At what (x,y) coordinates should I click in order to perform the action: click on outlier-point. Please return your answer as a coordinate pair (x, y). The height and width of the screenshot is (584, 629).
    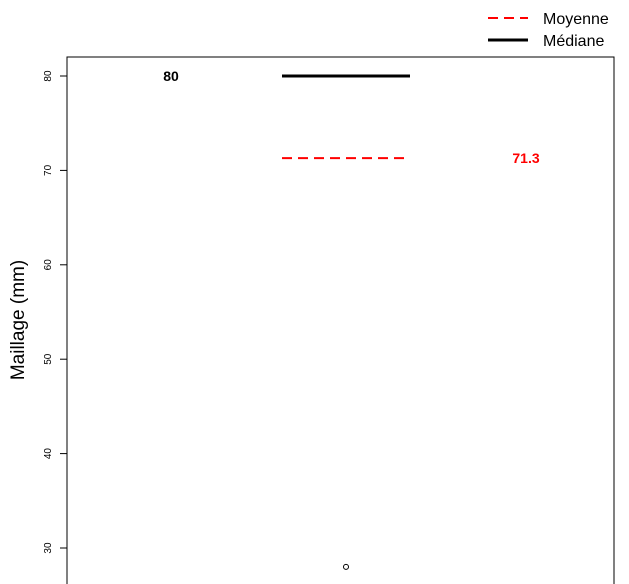
    Looking at the image, I should click on (346, 566).